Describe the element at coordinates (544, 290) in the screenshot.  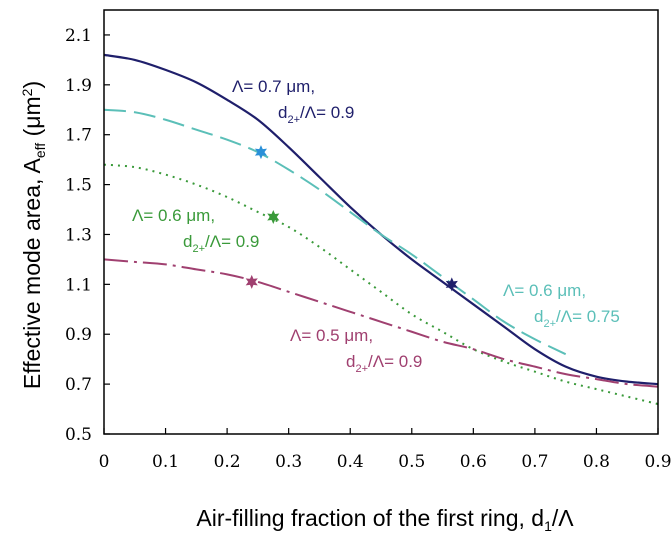
I see `annotation-3-line1: Λ= 0.6 μm,` at that location.